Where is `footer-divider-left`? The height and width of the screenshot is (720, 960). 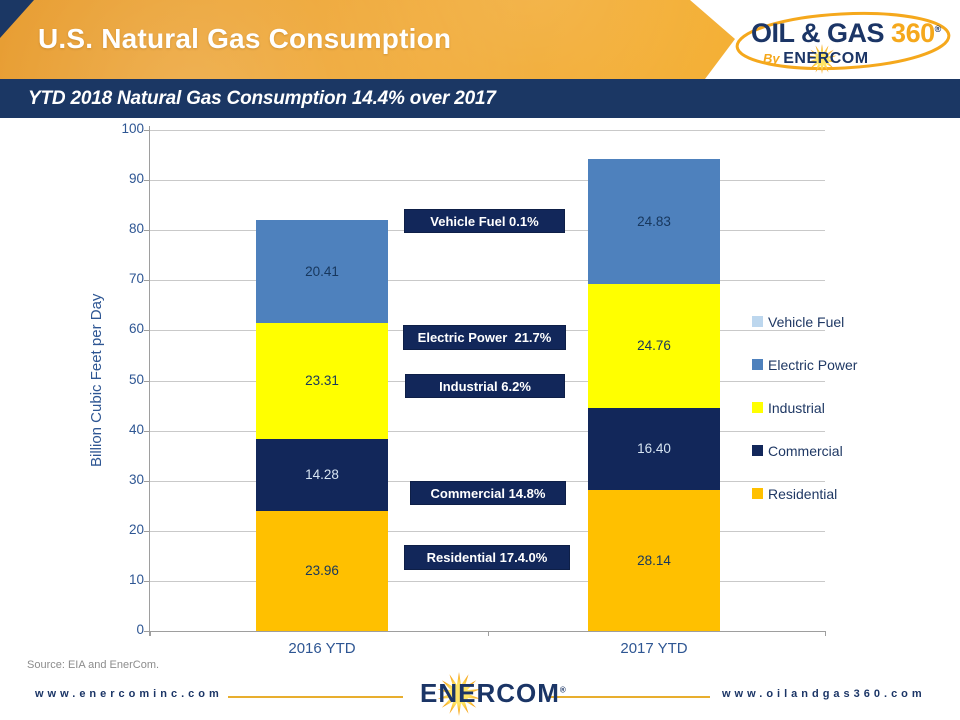 footer-divider-left is located at coordinates (315, 697).